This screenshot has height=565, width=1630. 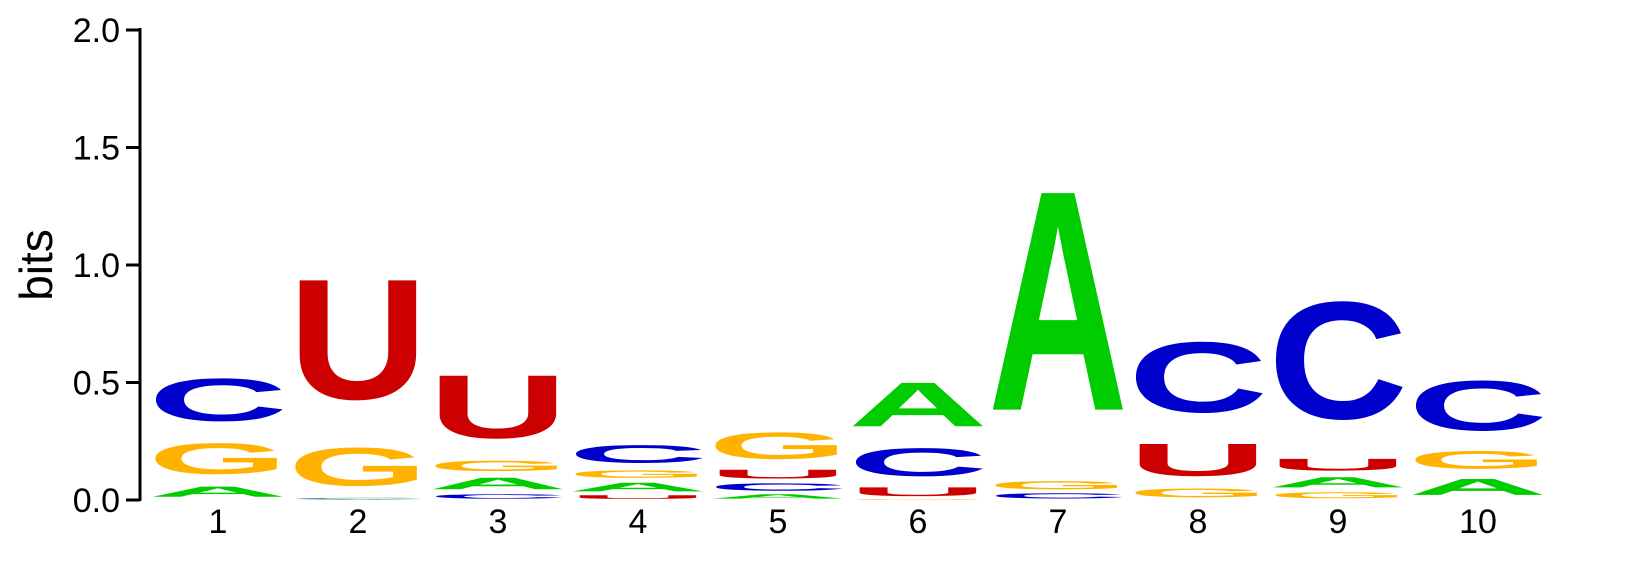 What do you see at coordinates (638, 522) in the screenshot?
I see `position-label: 4` at bounding box center [638, 522].